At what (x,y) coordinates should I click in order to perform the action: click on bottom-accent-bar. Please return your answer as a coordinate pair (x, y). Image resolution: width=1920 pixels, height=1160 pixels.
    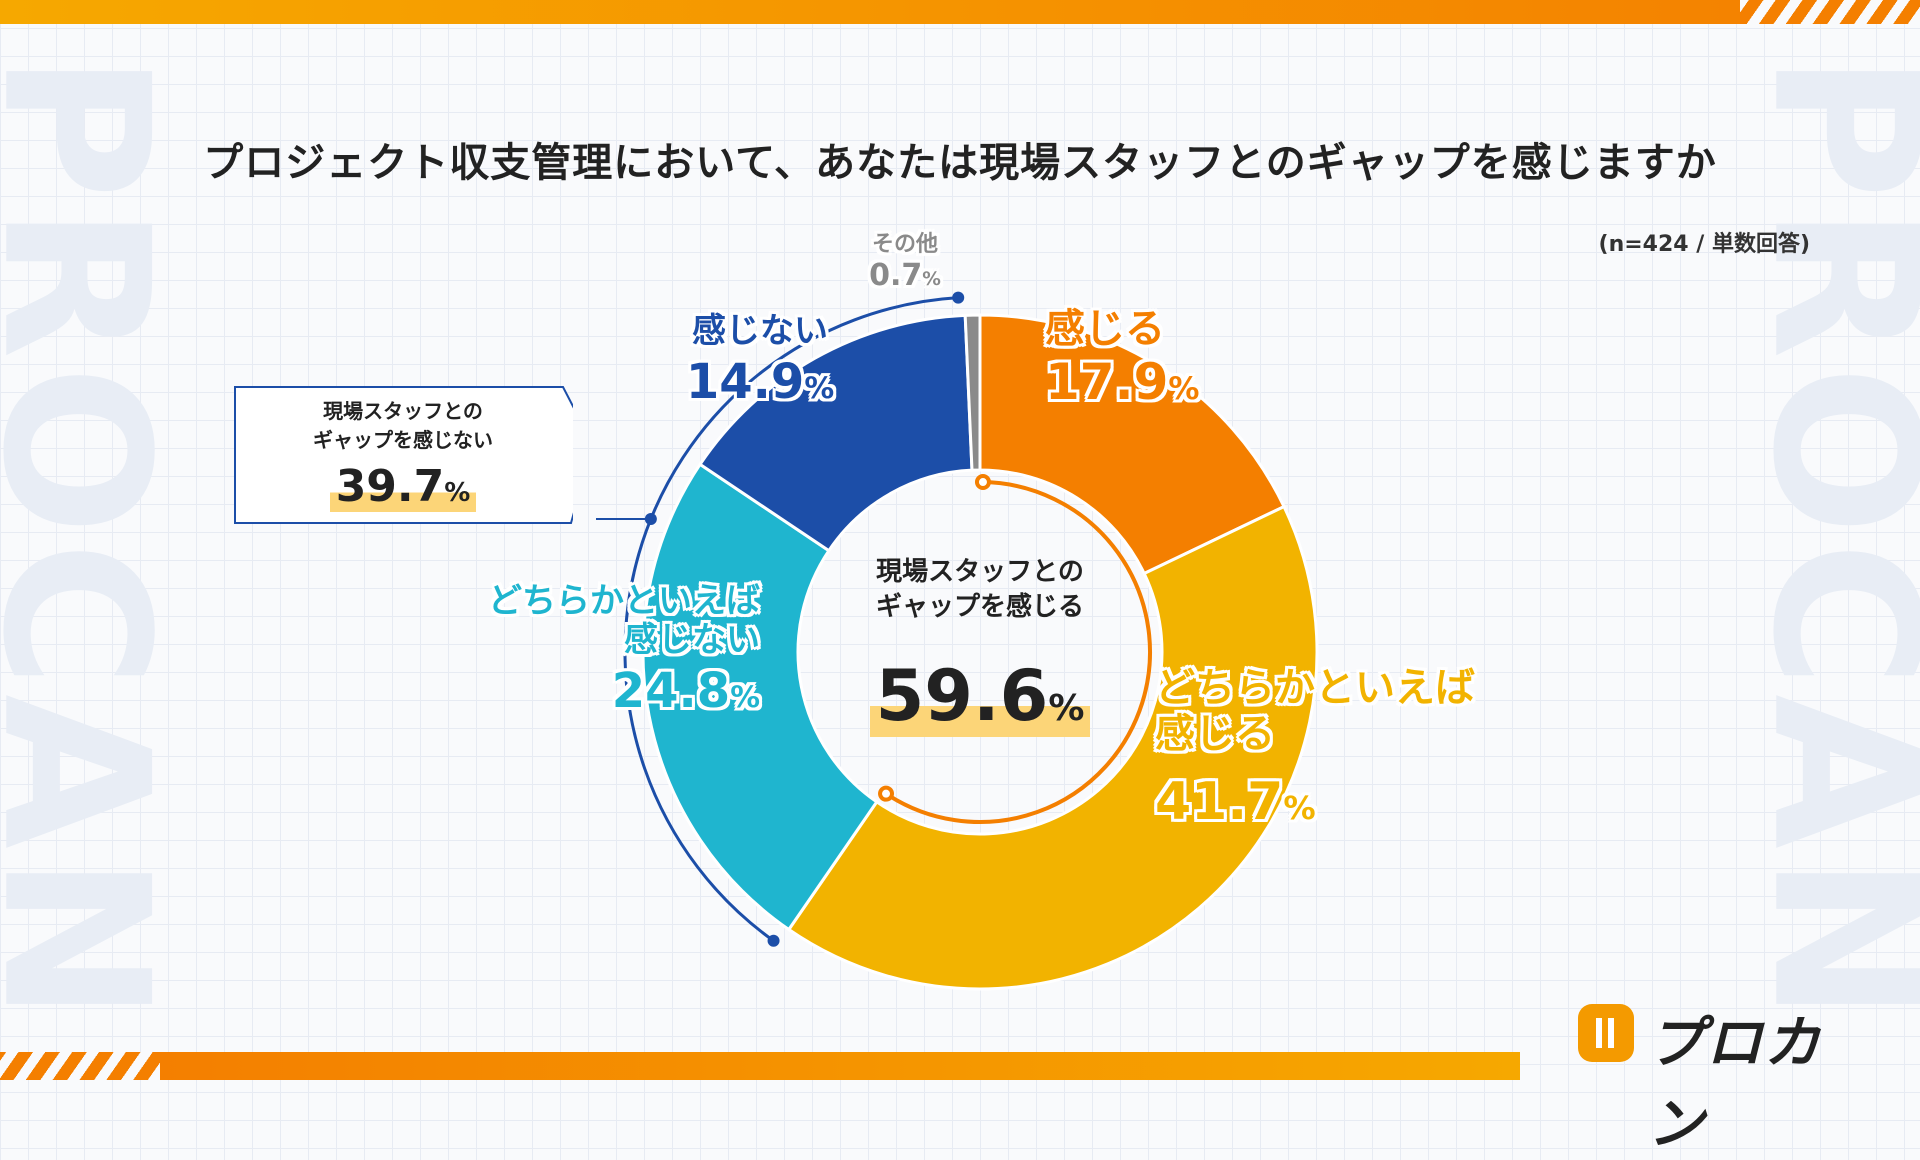
    Looking at the image, I should click on (840, 1066).